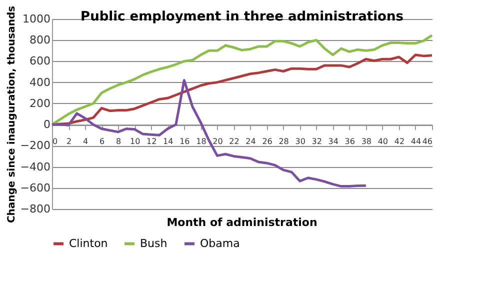 This screenshot has width=480, height=288. What do you see at coordinates (234, 141) in the screenshot?
I see `x-tick-label: 22` at bounding box center [234, 141].